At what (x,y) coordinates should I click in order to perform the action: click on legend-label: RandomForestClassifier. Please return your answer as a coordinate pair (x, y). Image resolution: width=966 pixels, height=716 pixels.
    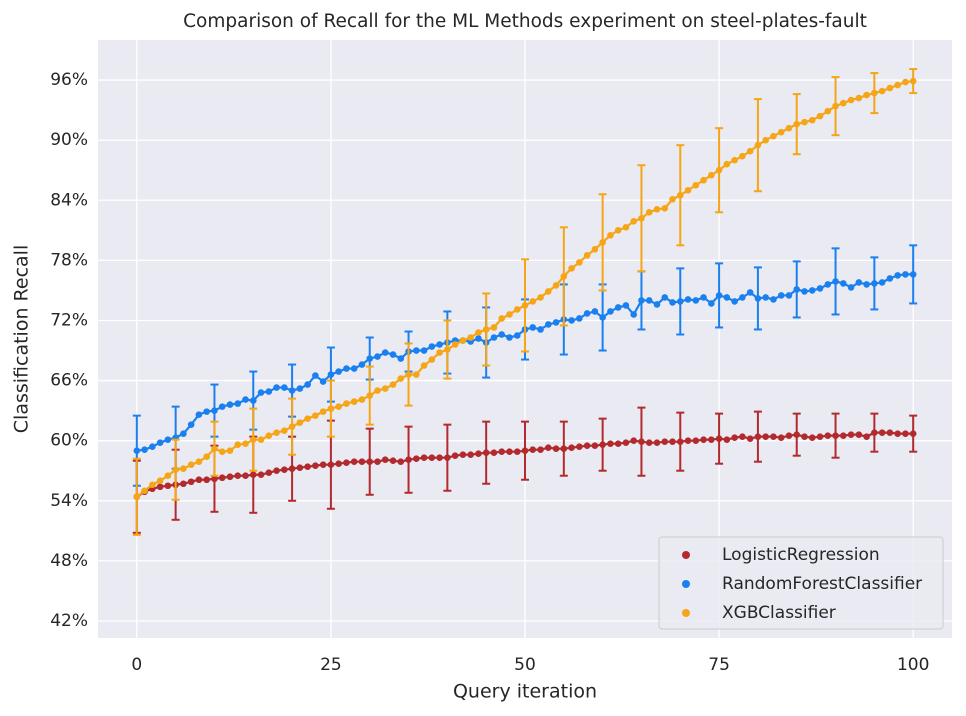
    Looking at the image, I should click on (822, 584).